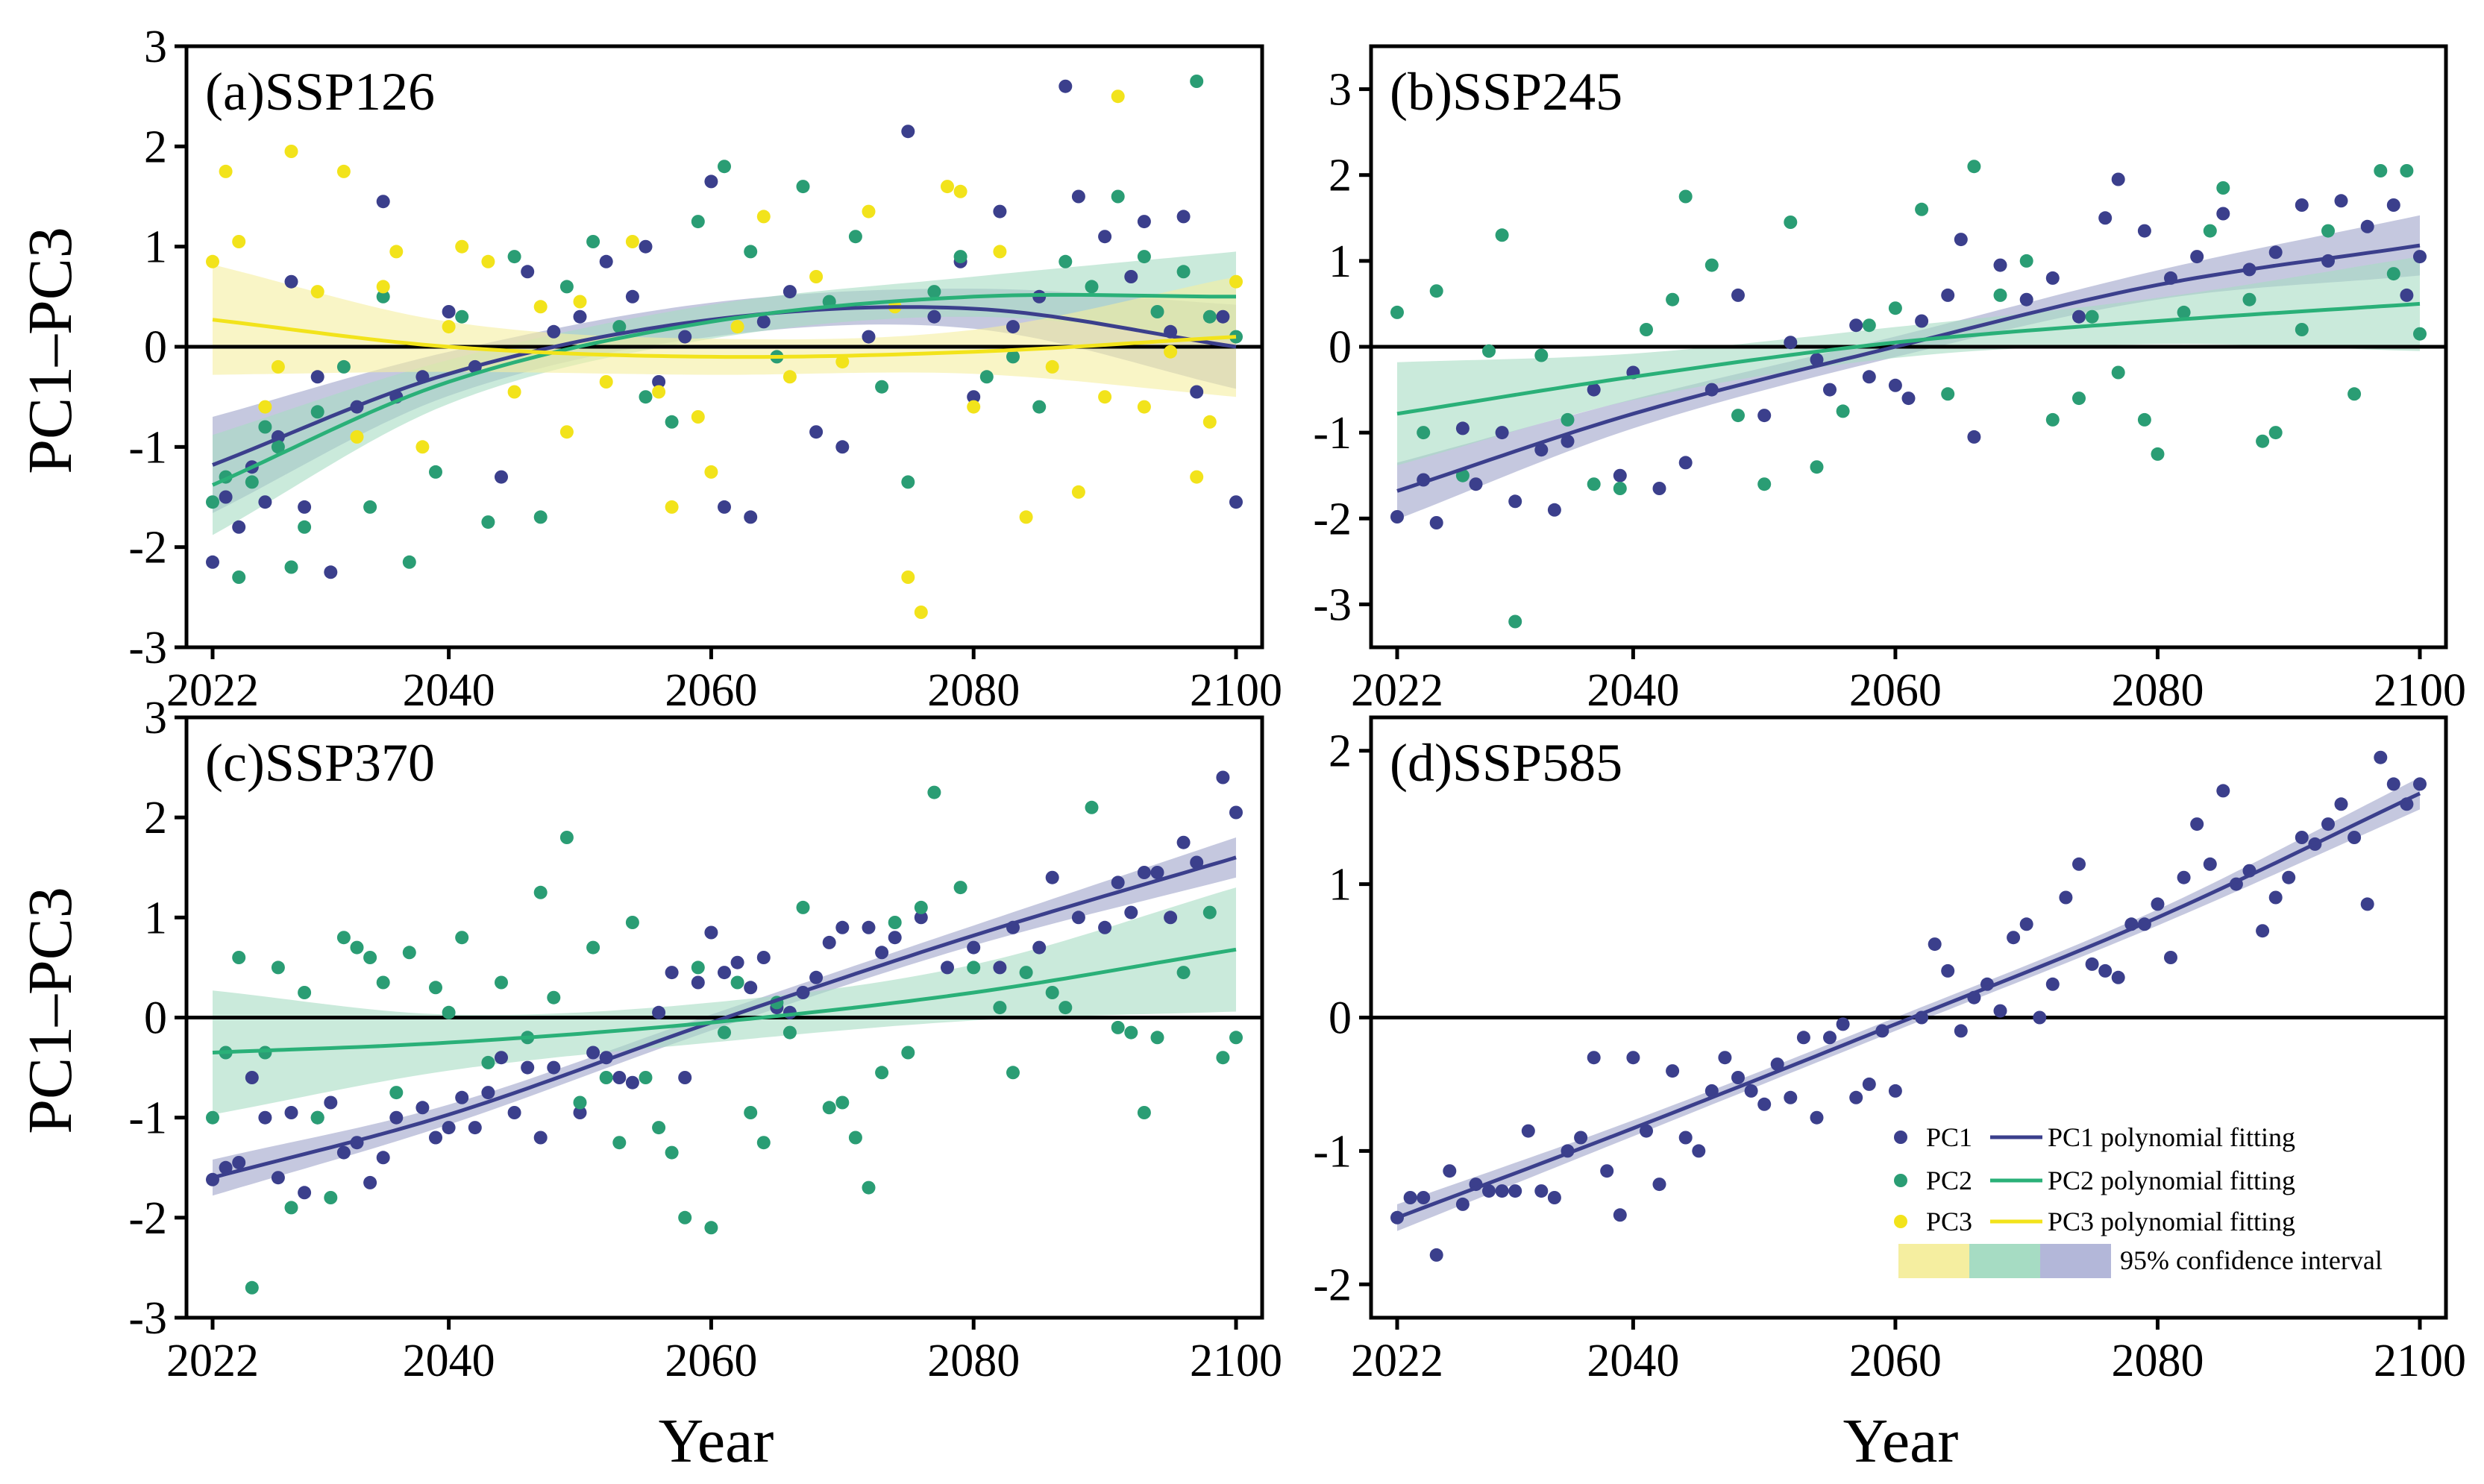 This screenshot has height=1484, width=2484. I want to click on legend-pc3-label: PC3, so click(1949, 1221).